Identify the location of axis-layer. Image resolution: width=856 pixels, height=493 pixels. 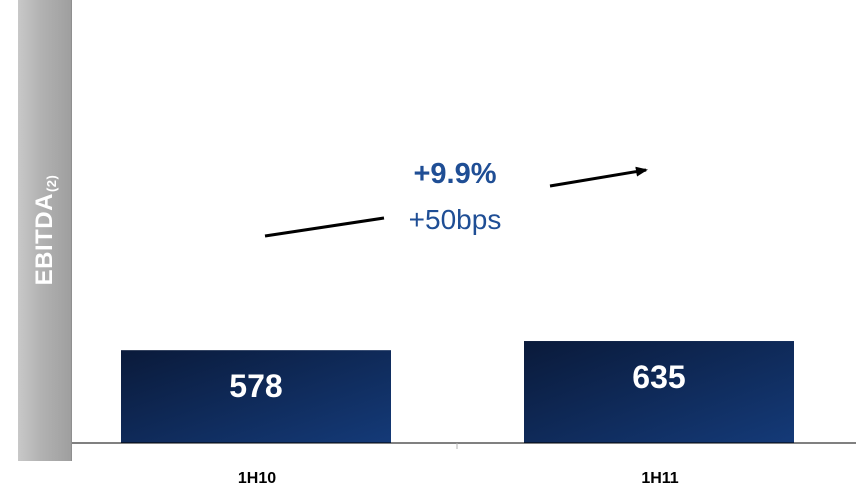
(464, 445).